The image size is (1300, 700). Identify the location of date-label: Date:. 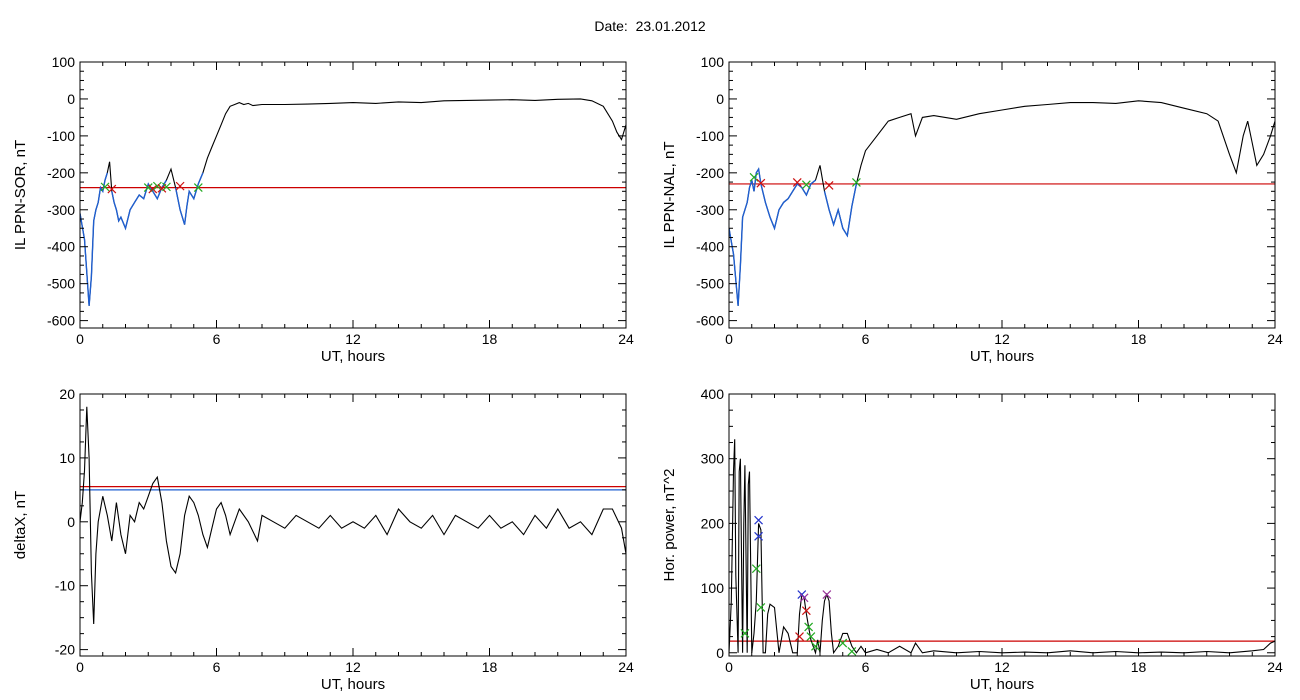
(611, 26).